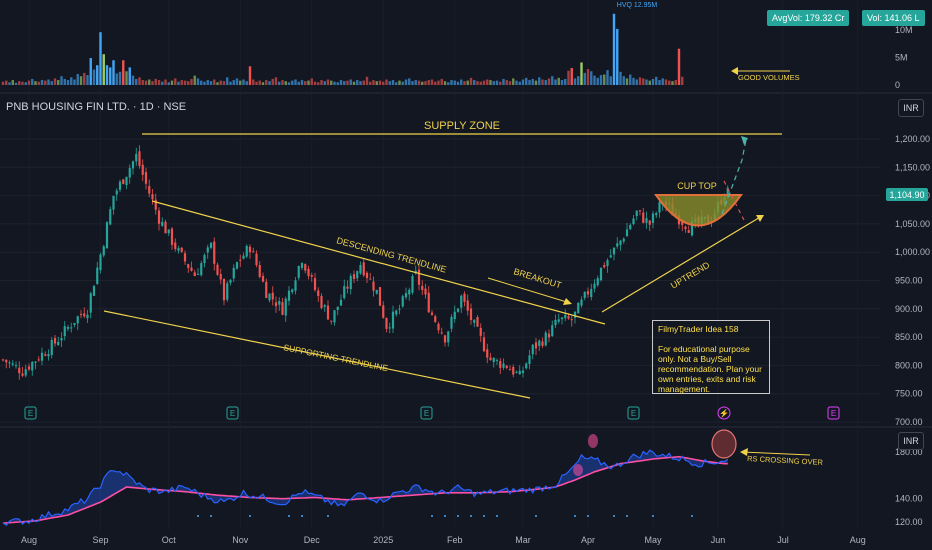 This screenshot has width=932, height=550. I want to click on earnings-markers: E E E E ⚡ E, so click(432, 413).